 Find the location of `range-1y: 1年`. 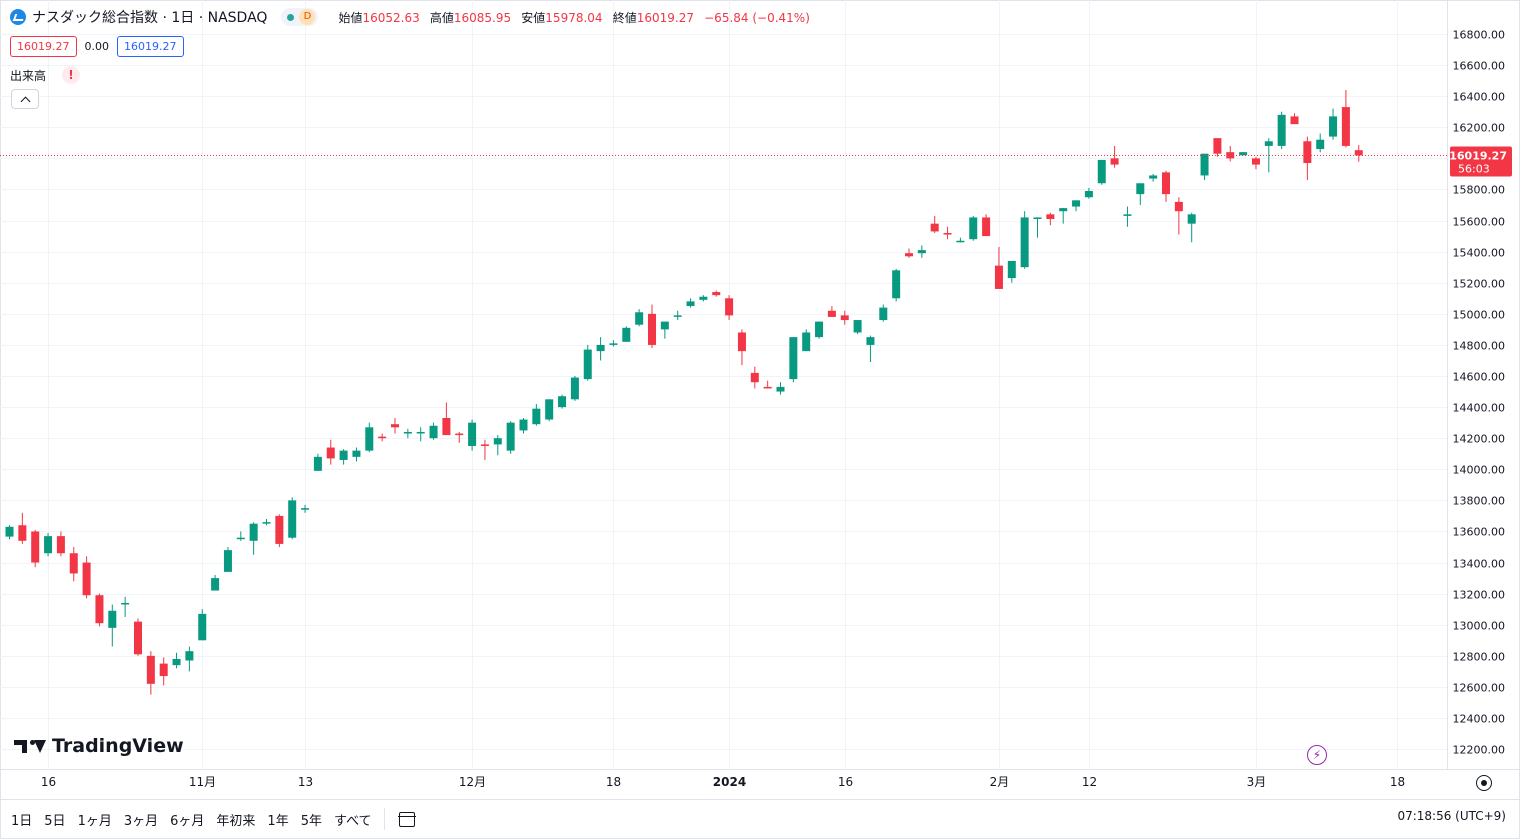

range-1y: 1年 is located at coordinates (278, 821).